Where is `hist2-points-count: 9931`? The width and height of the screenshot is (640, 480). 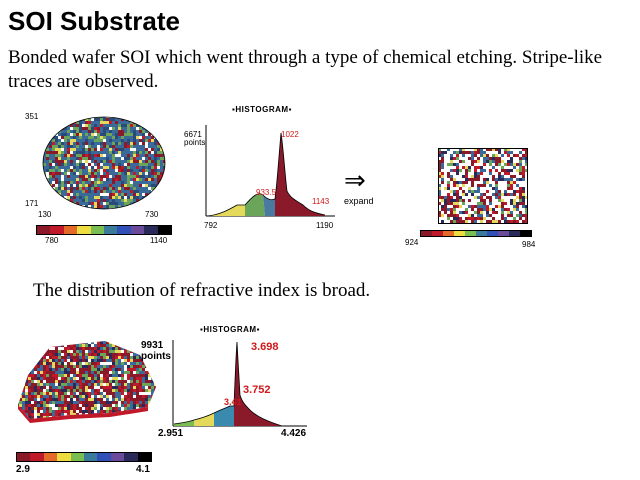 hist2-points-count: 9931 is located at coordinates (152, 345).